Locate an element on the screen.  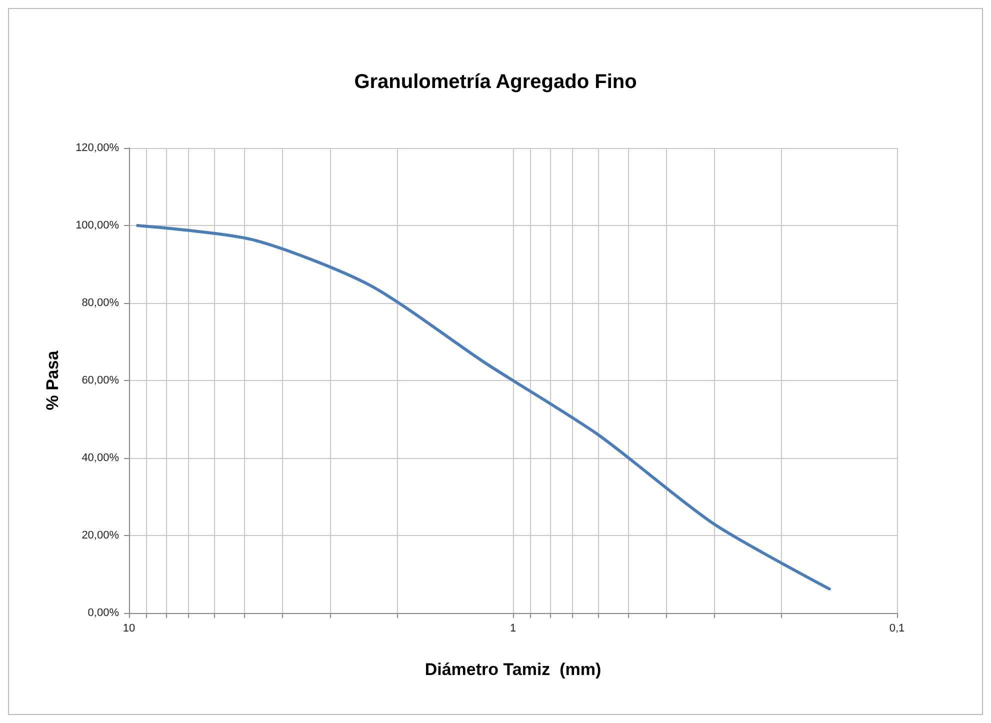
y-tick-label: 20,00% is located at coordinates (101, 536).